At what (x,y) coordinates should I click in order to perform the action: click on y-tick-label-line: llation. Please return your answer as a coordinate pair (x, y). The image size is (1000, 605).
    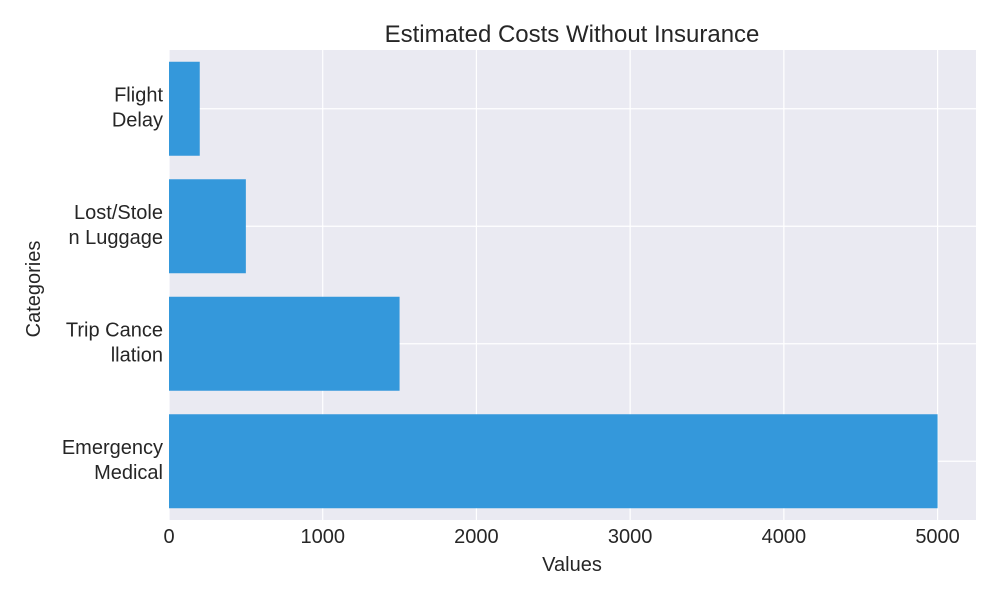
    Looking at the image, I should click on (137, 355).